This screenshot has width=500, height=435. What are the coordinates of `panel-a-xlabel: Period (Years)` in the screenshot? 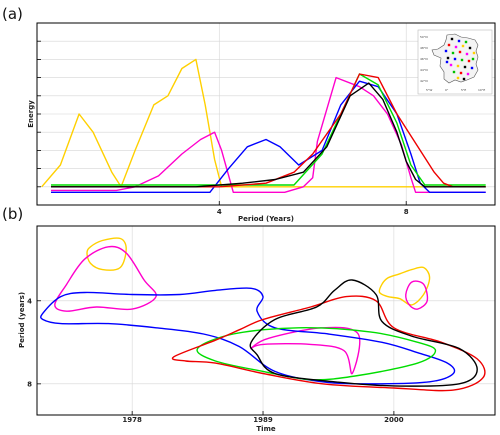 It's located at (266, 219).